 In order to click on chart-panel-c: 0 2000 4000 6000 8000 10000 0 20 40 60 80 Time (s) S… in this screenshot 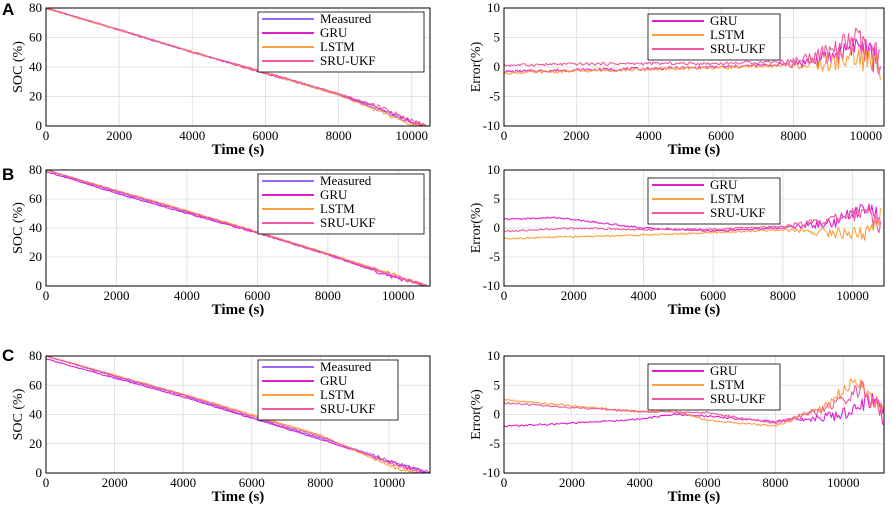, I will do `click(221, 426)`.